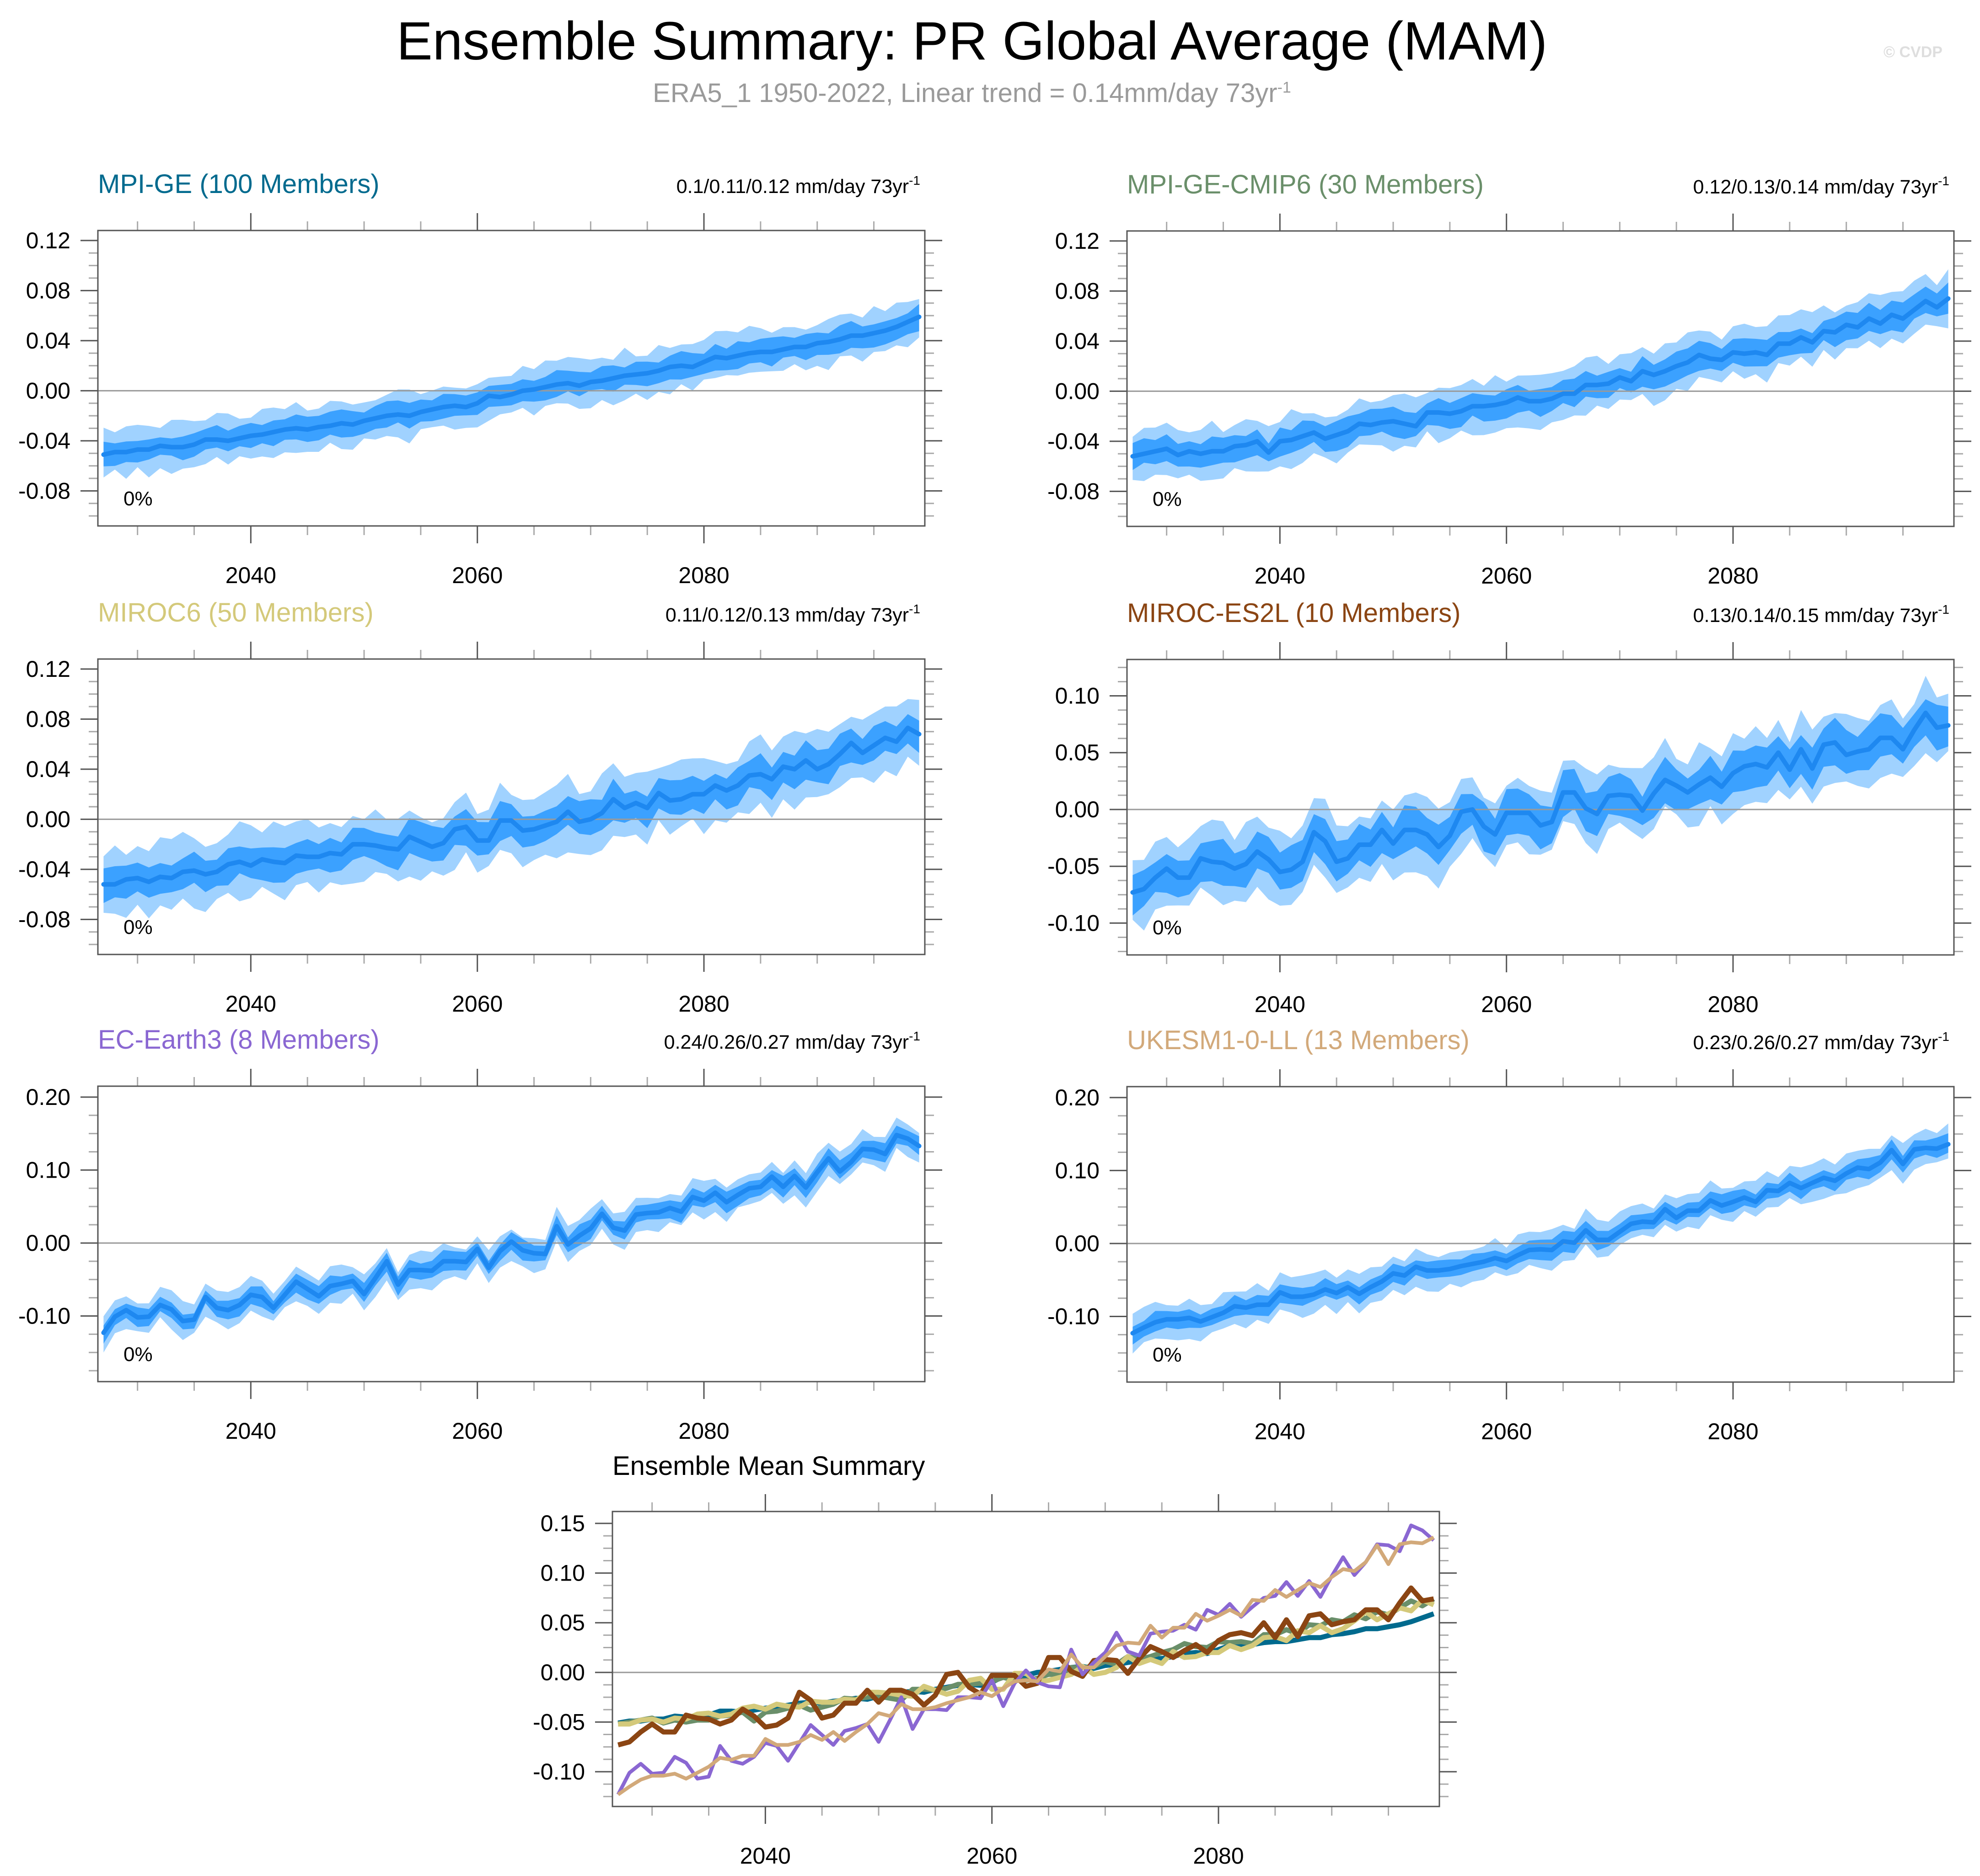 The height and width of the screenshot is (1876, 1980). Describe the element at coordinates (239, 1040) in the screenshot. I see `panel-title: EC-Earth3 (8 Members)` at that location.